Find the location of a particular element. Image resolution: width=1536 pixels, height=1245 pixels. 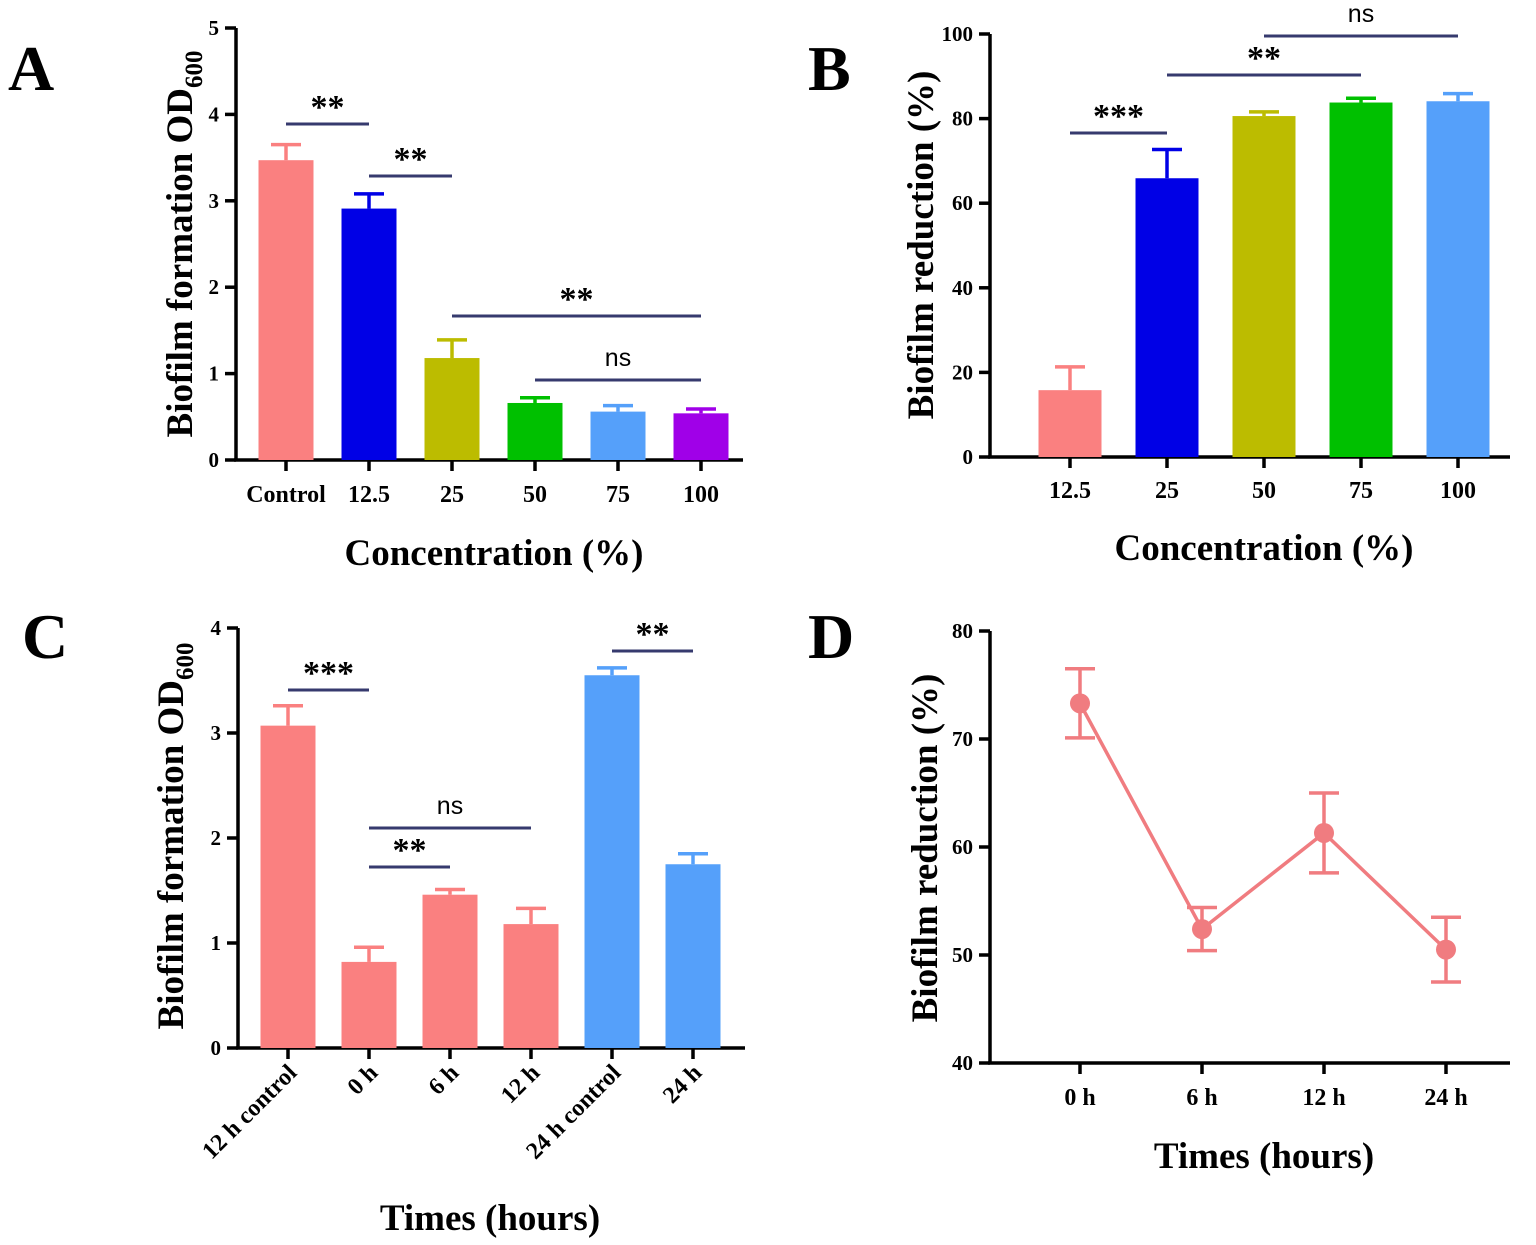

y-tick-label: 100 is located at coordinates (958, 34).